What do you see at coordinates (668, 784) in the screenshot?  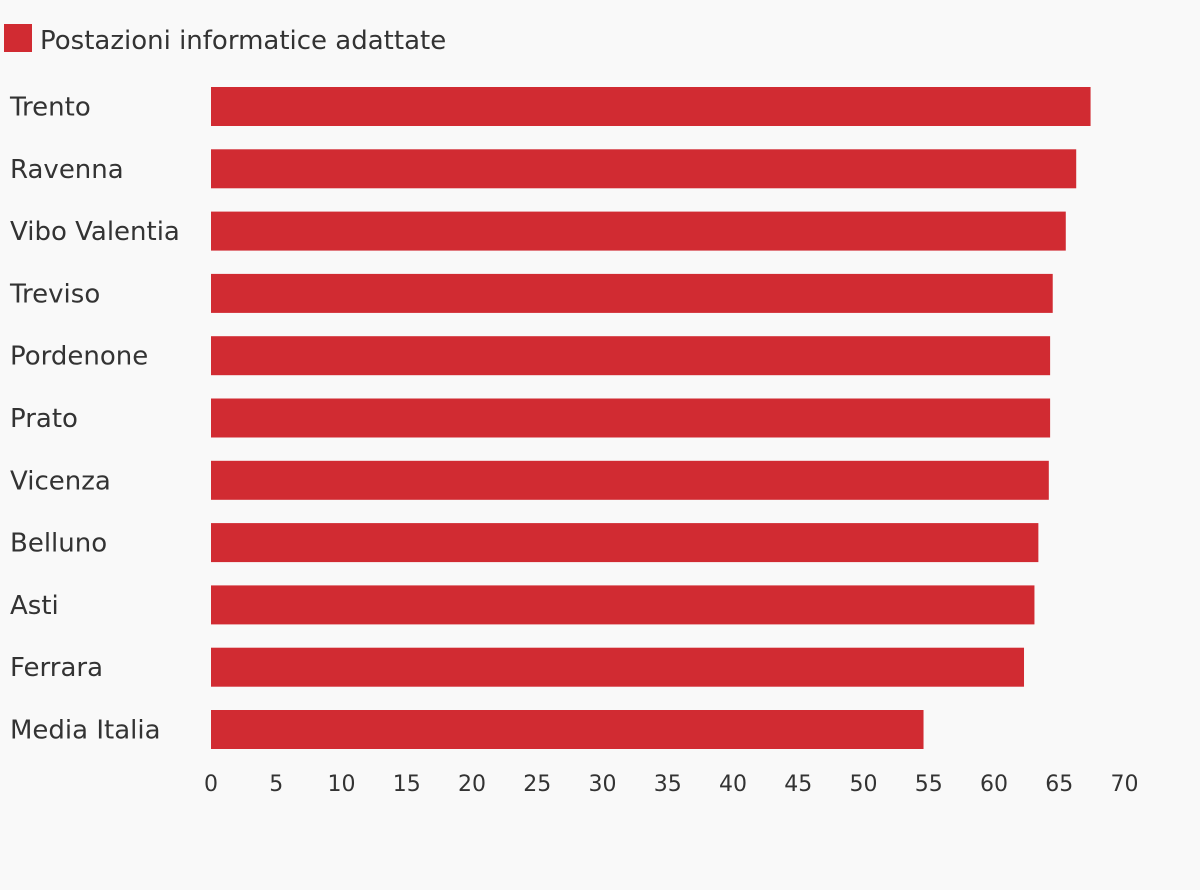 I see `x-tick-label: 35` at bounding box center [668, 784].